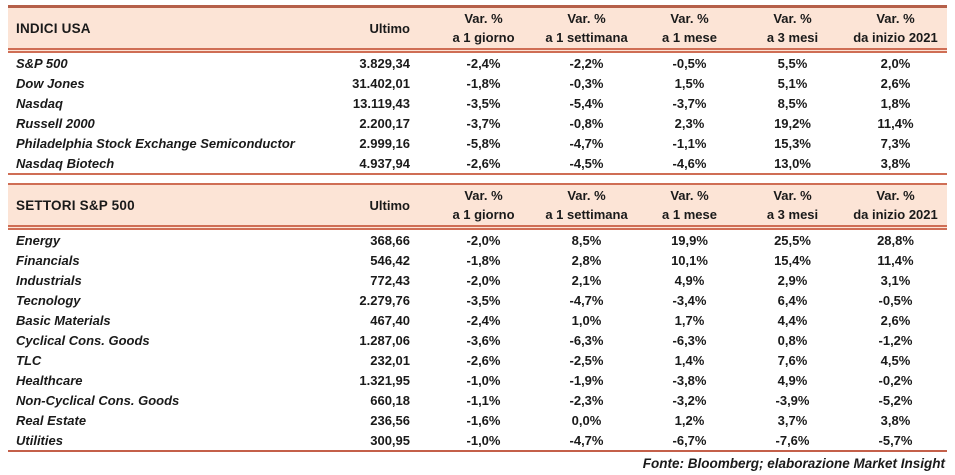 The height and width of the screenshot is (475, 955). I want to click on var-value: 1,7%, so click(689, 320).